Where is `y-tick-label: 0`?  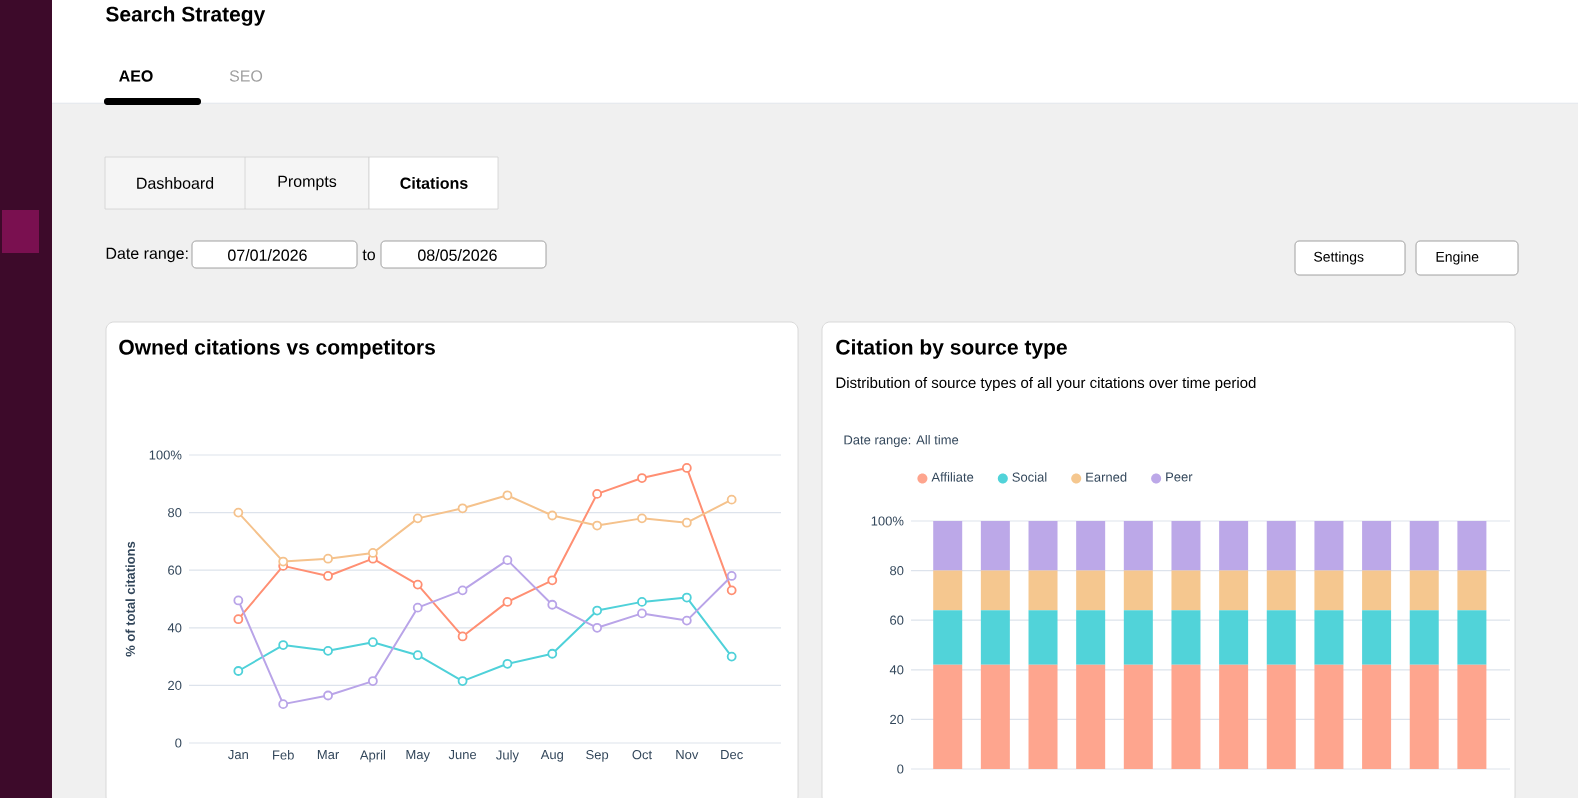 y-tick-label: 0 is located at coordinates (178, 743).